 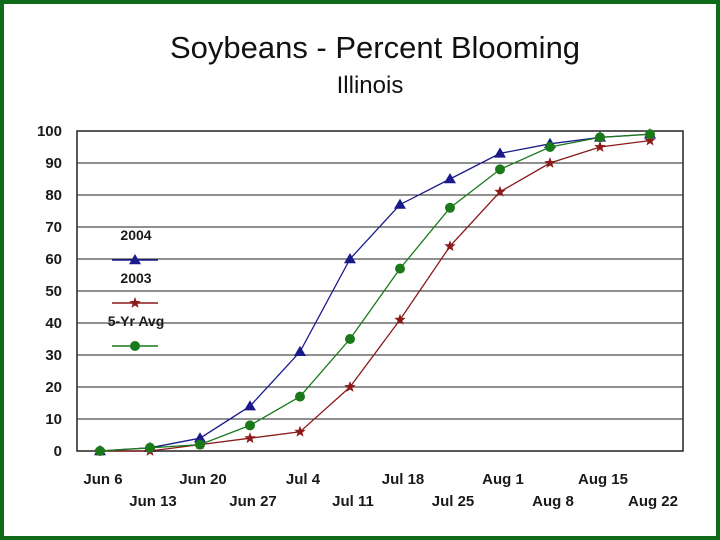 I want to click on x-tick-label: Jul 11, so click(x=353, y=501).